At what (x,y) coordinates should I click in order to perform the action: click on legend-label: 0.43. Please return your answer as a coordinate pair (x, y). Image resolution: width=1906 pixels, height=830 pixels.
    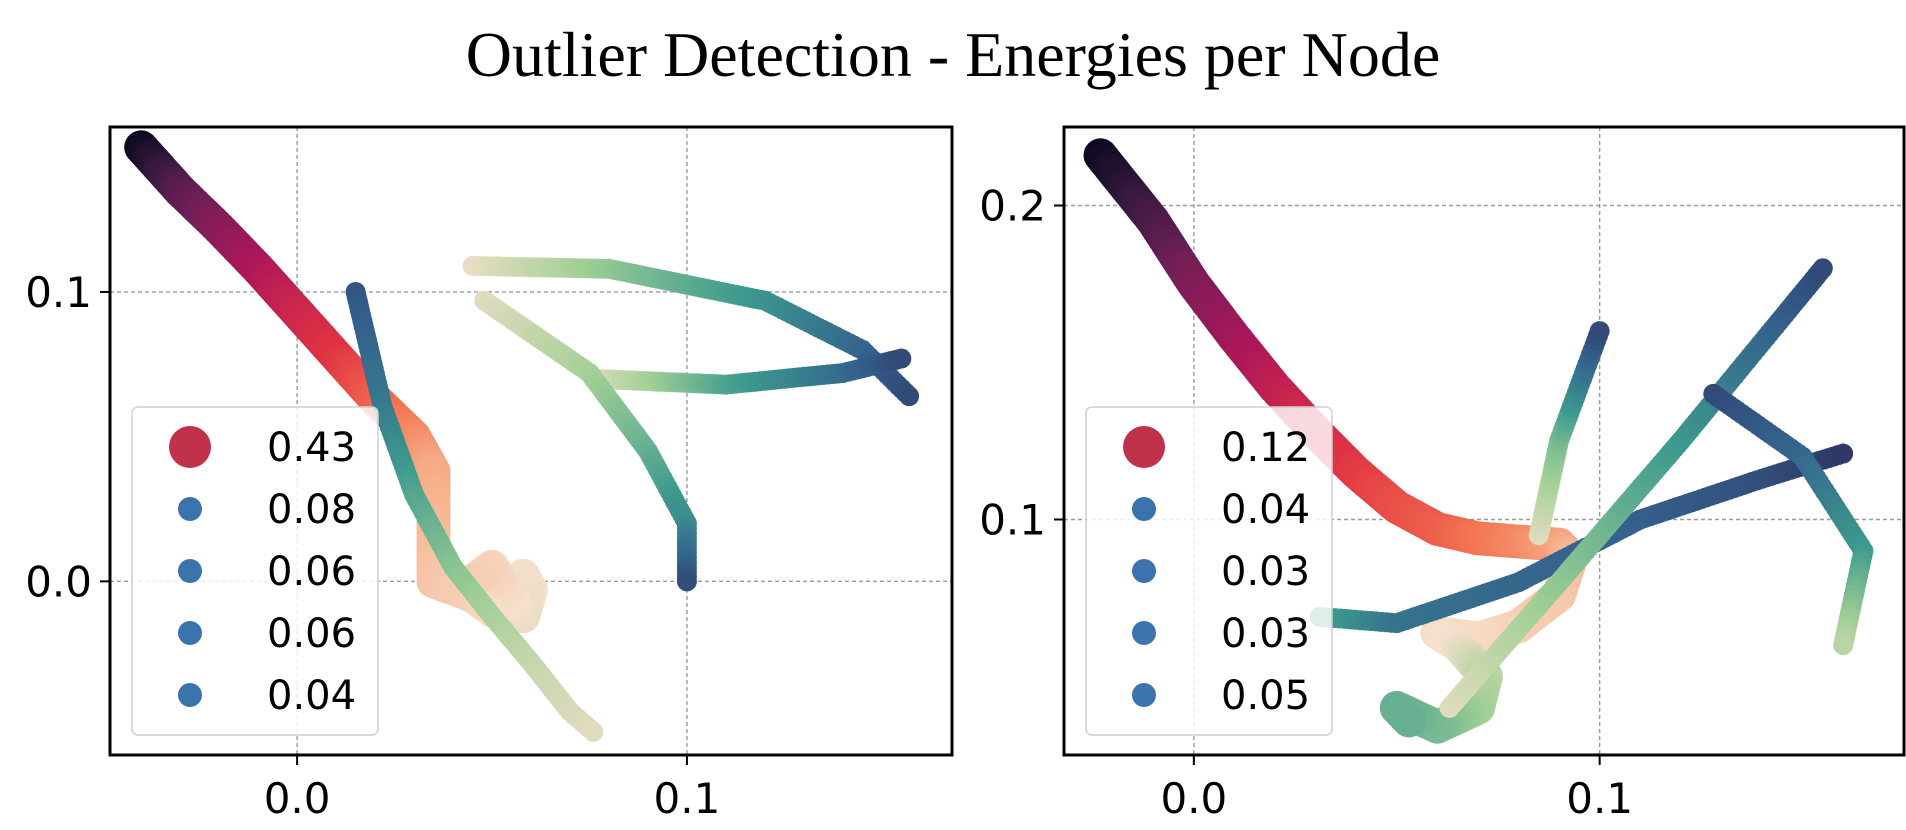
    Looking at the image, I should click on (311, 448).